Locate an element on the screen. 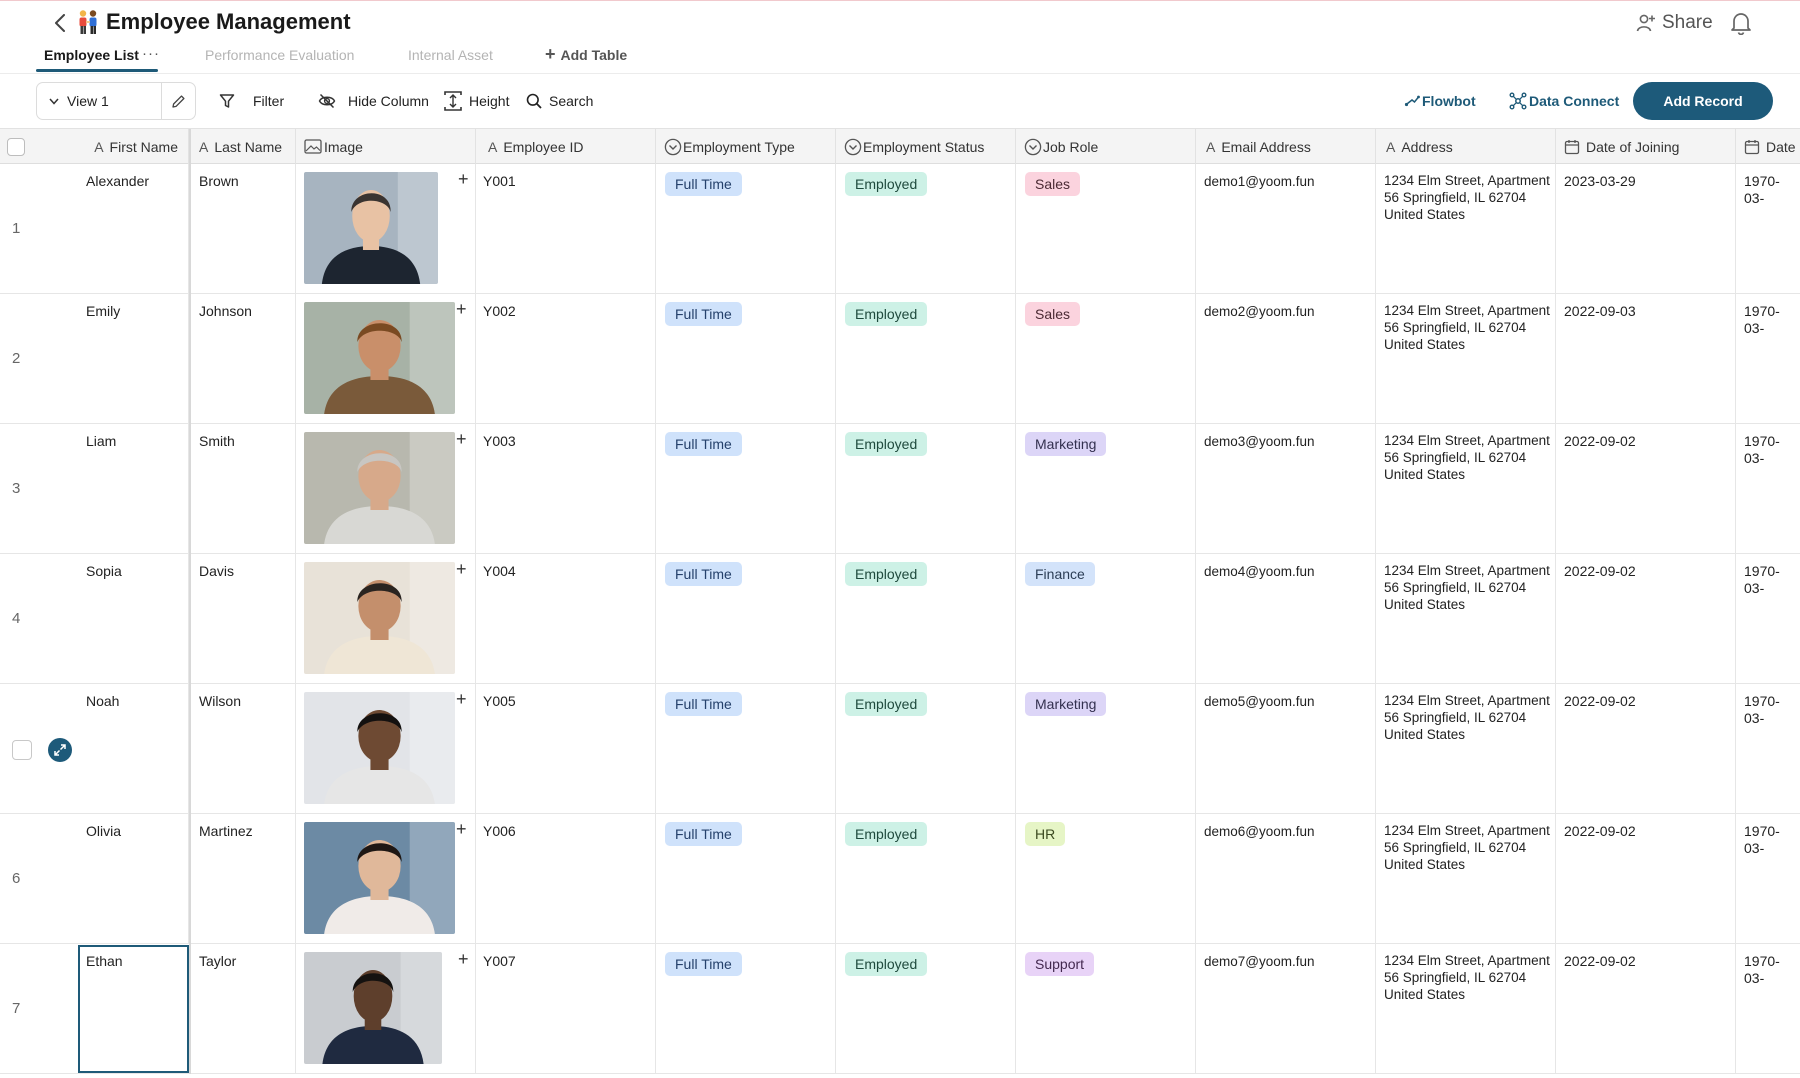 This screenshot has height=1078, width=1800. employee-id-cell: Y007 is located at coordinates (566, 1009).